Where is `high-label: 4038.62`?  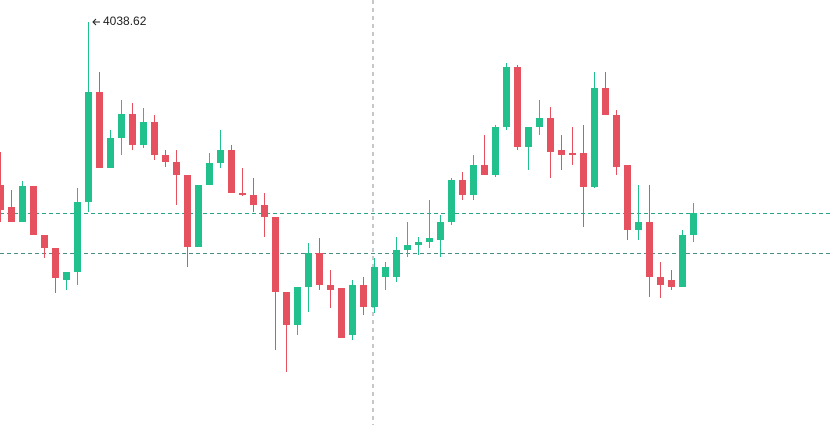 high-label: 4038.62 is located at coordinates (125, 21).